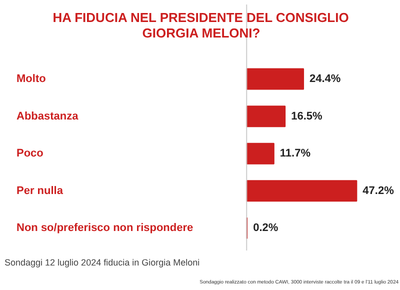 The height and width of the screenshot is (290, 400). What do you see at coordinates (200, 25) in the screenshot?
I see `chart-title: HA FIDUCIA NEL PRESIDENTE DEL CONSIGLIO GIORGIA MELONI?` at bounding box center [200, 25].